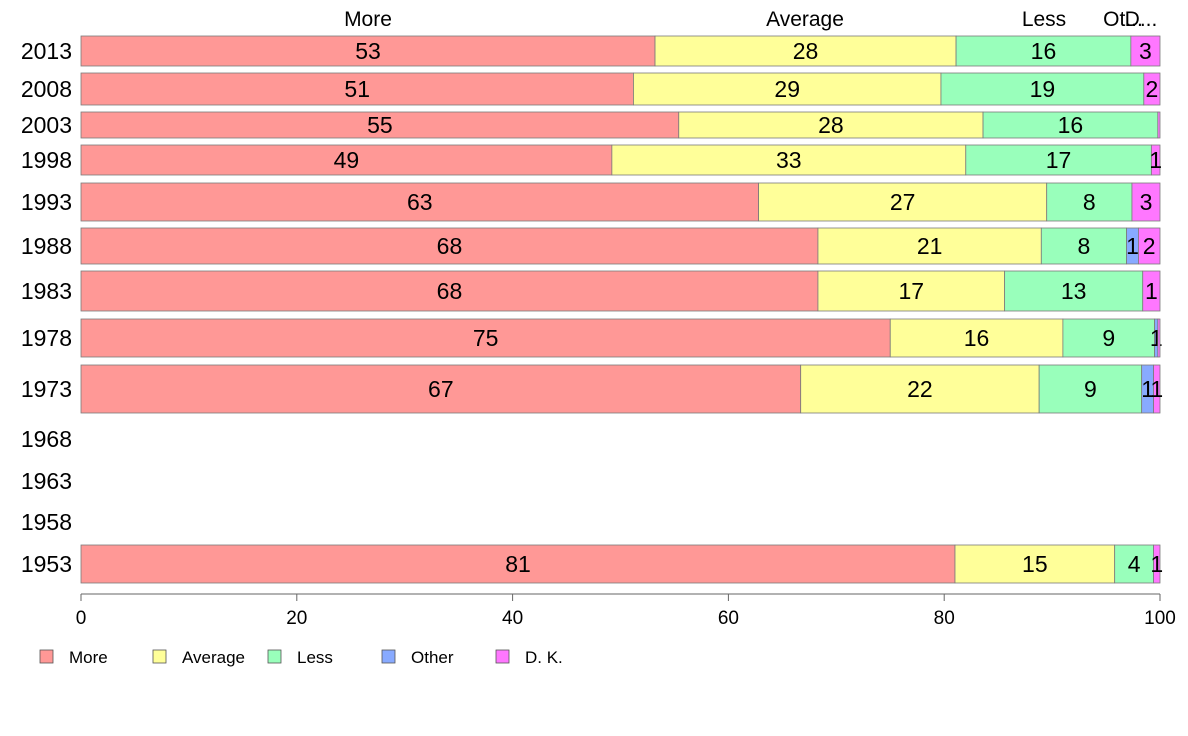  Describe the element at coordinates (46, 522) in the screenshot. I see `year-label: 1958` at that location.